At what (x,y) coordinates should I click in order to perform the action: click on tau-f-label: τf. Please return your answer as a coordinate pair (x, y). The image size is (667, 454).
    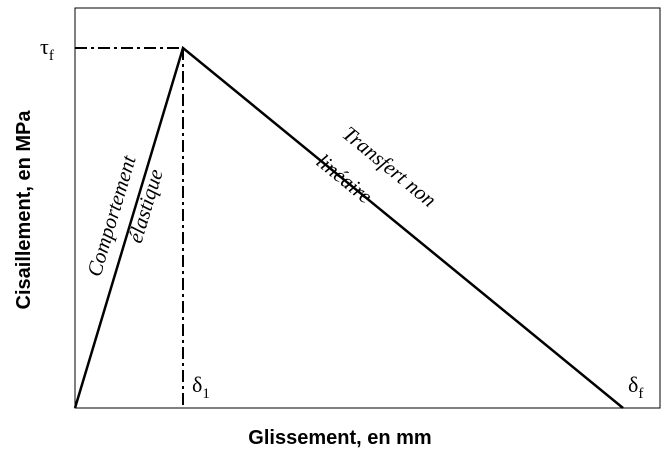
    Looking at the image, I should click on (47, 49).